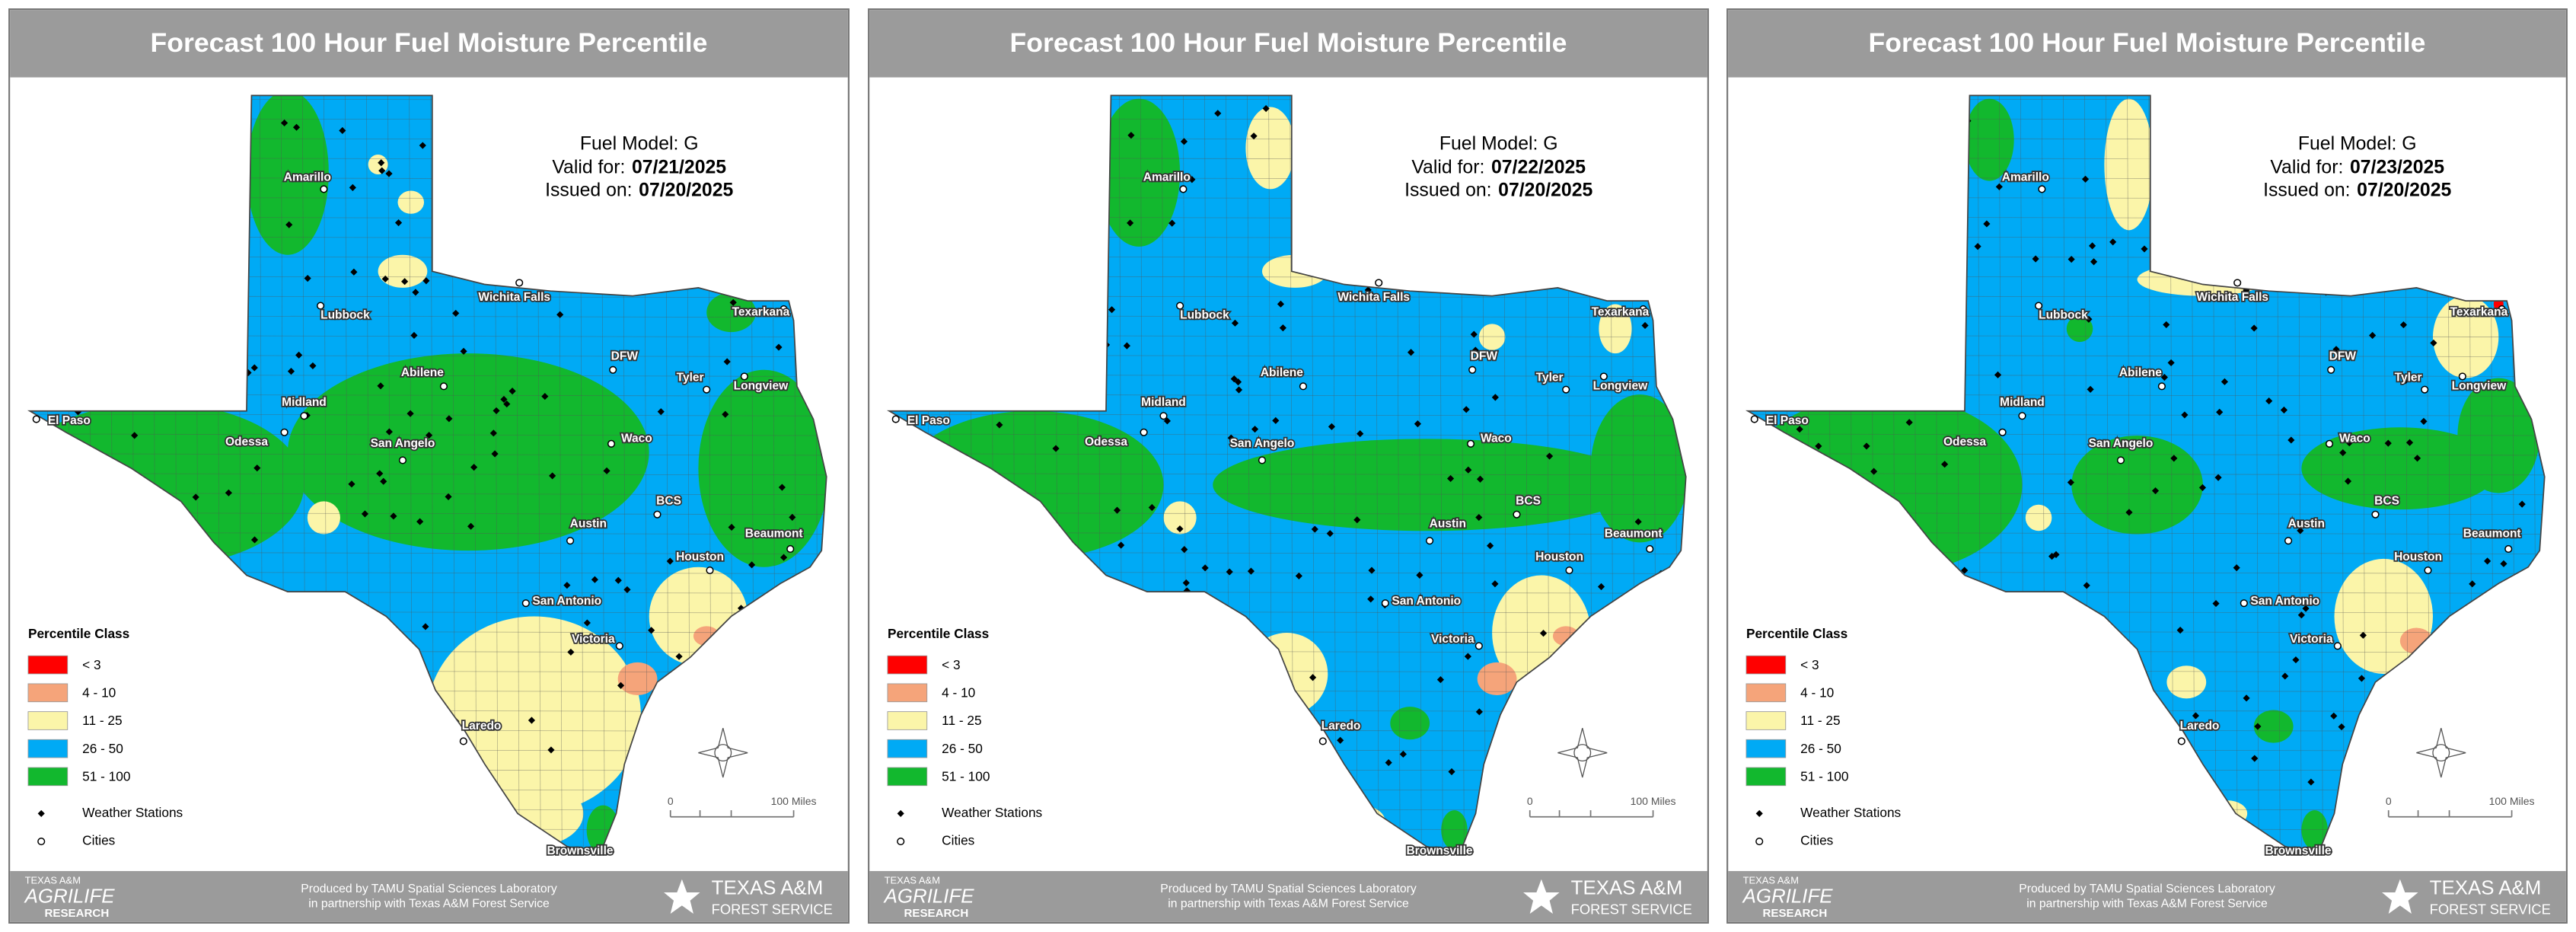 This screenshot has width=2576, height=932. What do you see at coordinates (992, 812) in the screenshot?
I see `legend-stations: Weather Stations` at bounding box center [992, 812].